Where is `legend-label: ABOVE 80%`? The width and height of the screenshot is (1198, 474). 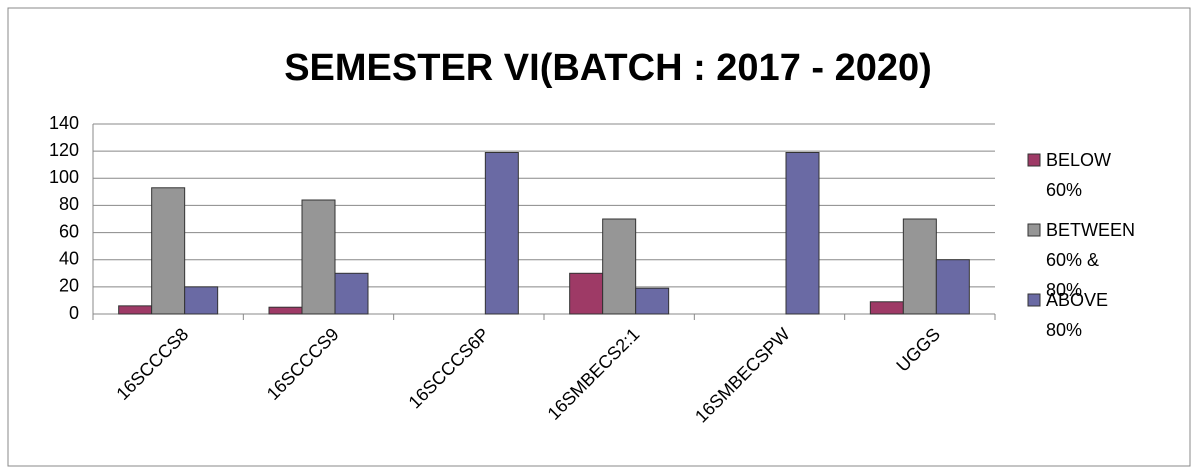
legend-label: ABOVE 80% is located at coordinates (1077, 315).